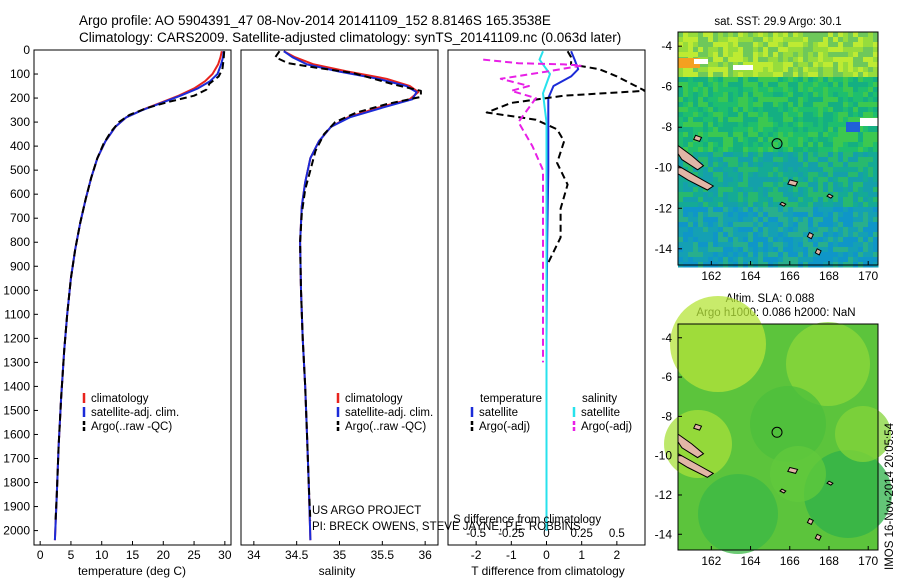  Describe the element at coordinates (546, 555) in the screenshot. I see `x-tick-label: 0` at that location.